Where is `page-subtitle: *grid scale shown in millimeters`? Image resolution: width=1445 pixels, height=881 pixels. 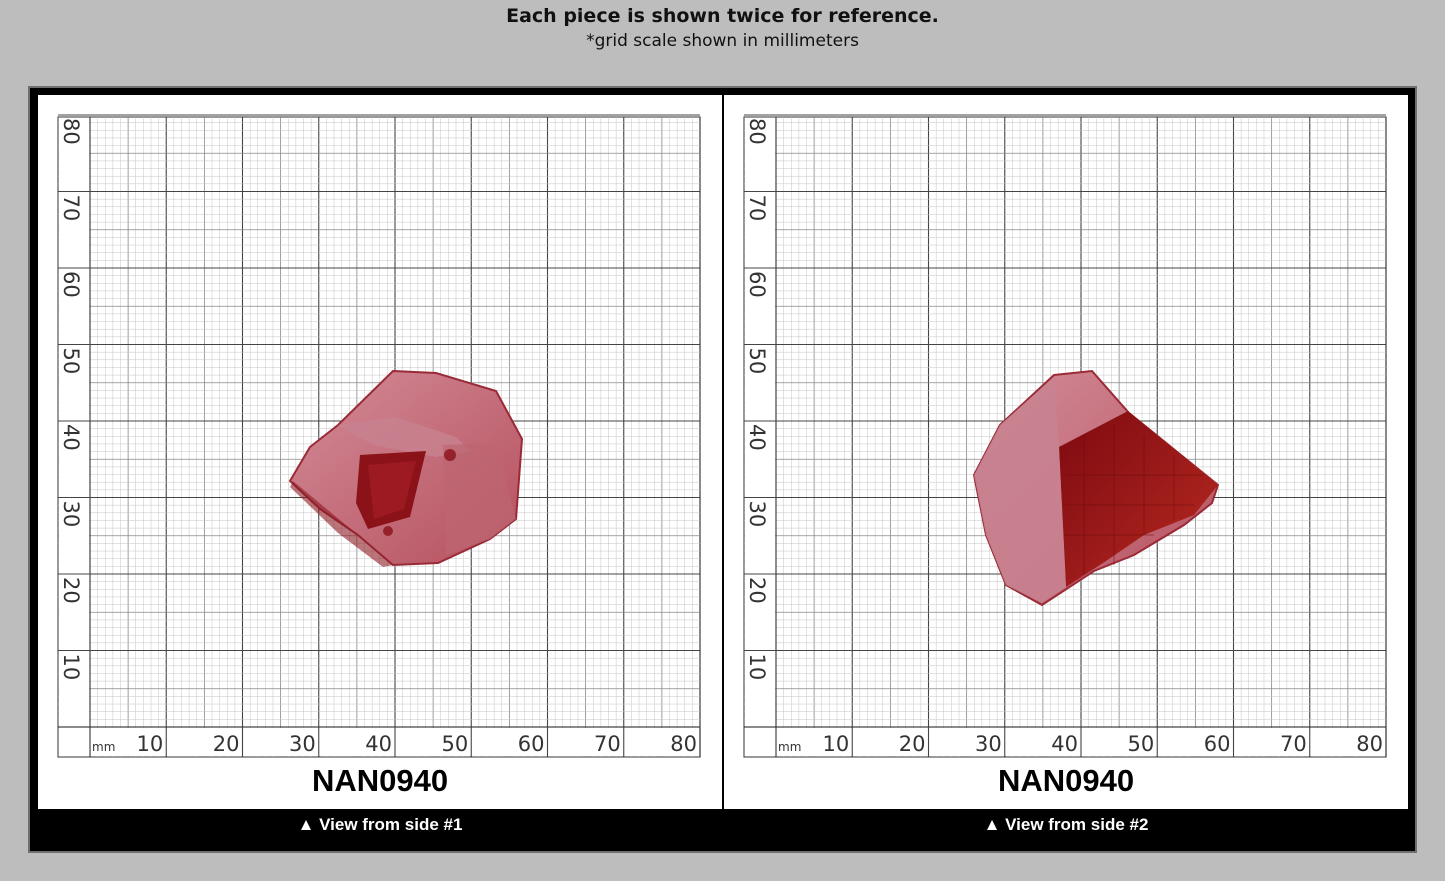 page-subtitle: *grid scale shown in millimeters is located at coordinates (722, 41).